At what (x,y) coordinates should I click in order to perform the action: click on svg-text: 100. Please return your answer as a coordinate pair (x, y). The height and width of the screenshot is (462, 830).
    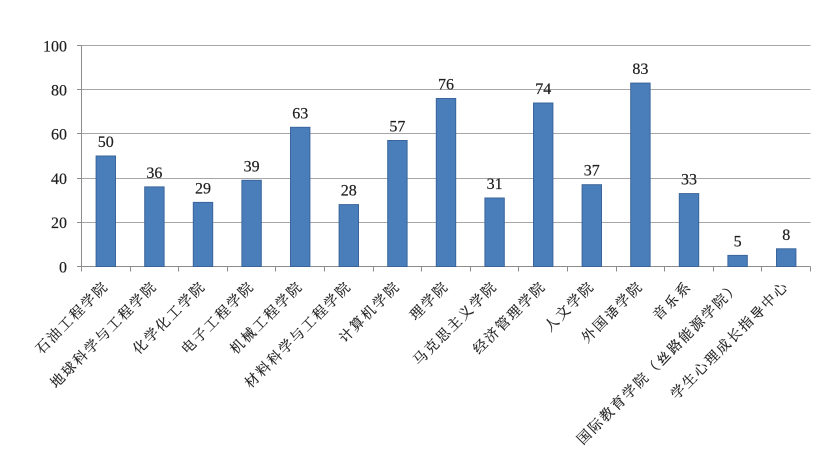
    Looking at the image, I should click on (55, 46).